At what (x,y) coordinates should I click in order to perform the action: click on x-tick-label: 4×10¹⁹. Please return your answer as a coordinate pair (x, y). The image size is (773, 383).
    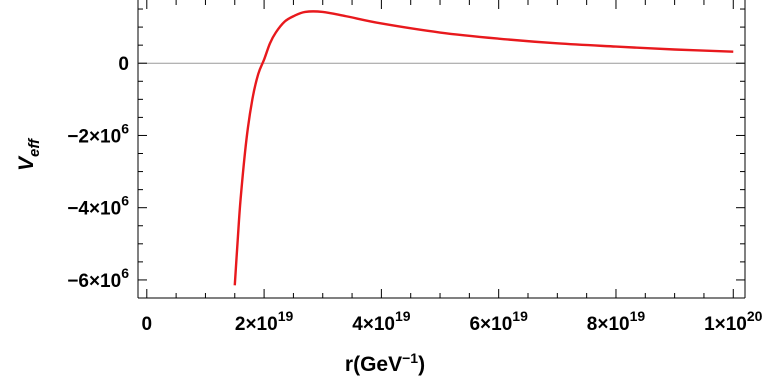
    Looking at the image, I should click on (381, 321).